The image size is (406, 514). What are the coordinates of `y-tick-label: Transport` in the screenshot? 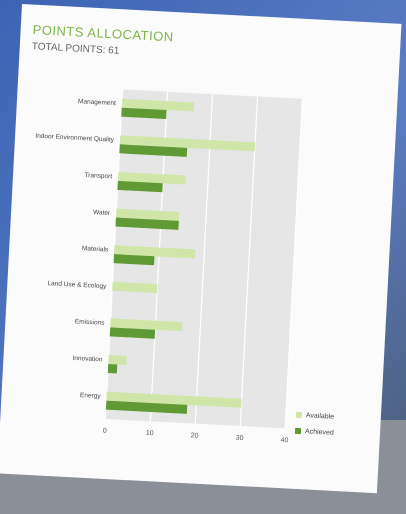 It's located at (98, 176).